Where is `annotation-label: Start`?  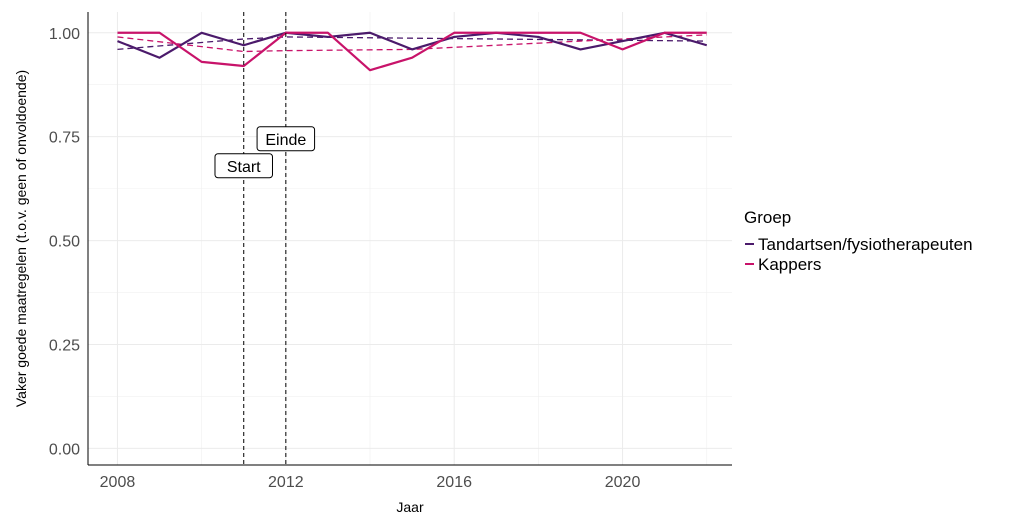
annotation-label: Start is located at coordinates (243, 166).